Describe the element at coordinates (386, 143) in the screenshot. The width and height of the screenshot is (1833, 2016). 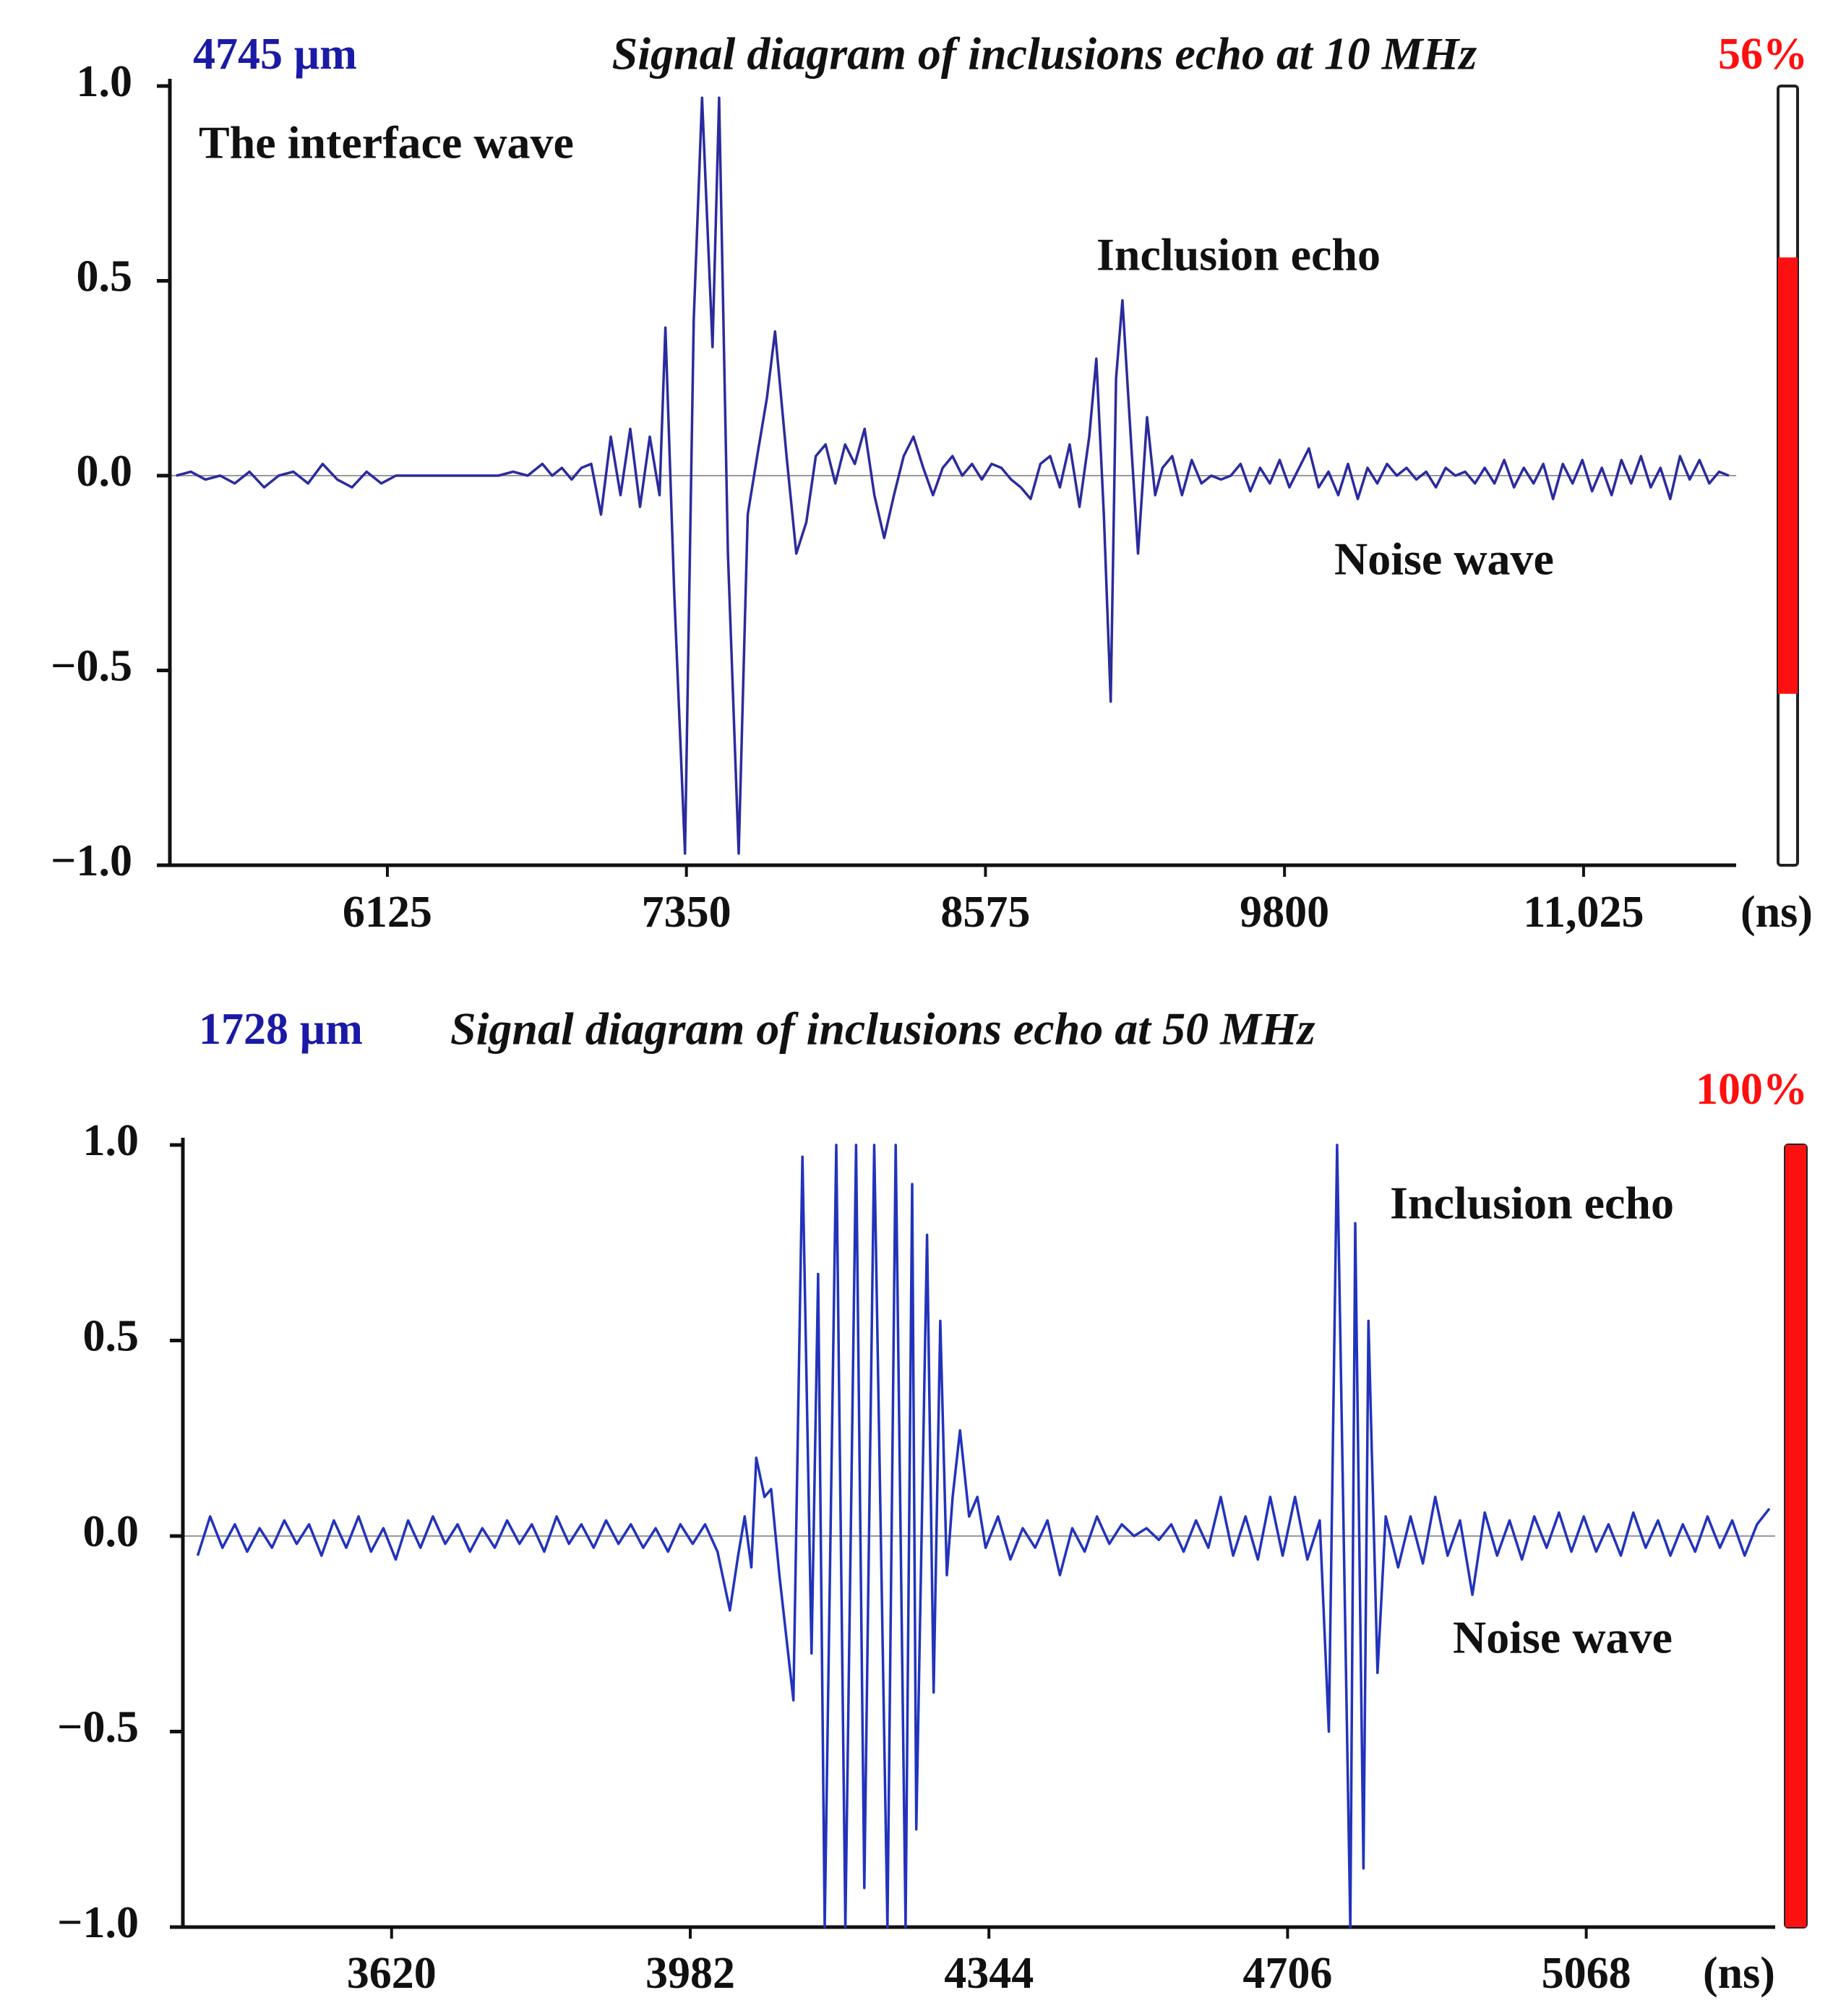
I see `annotation: The interface wave` at that location.